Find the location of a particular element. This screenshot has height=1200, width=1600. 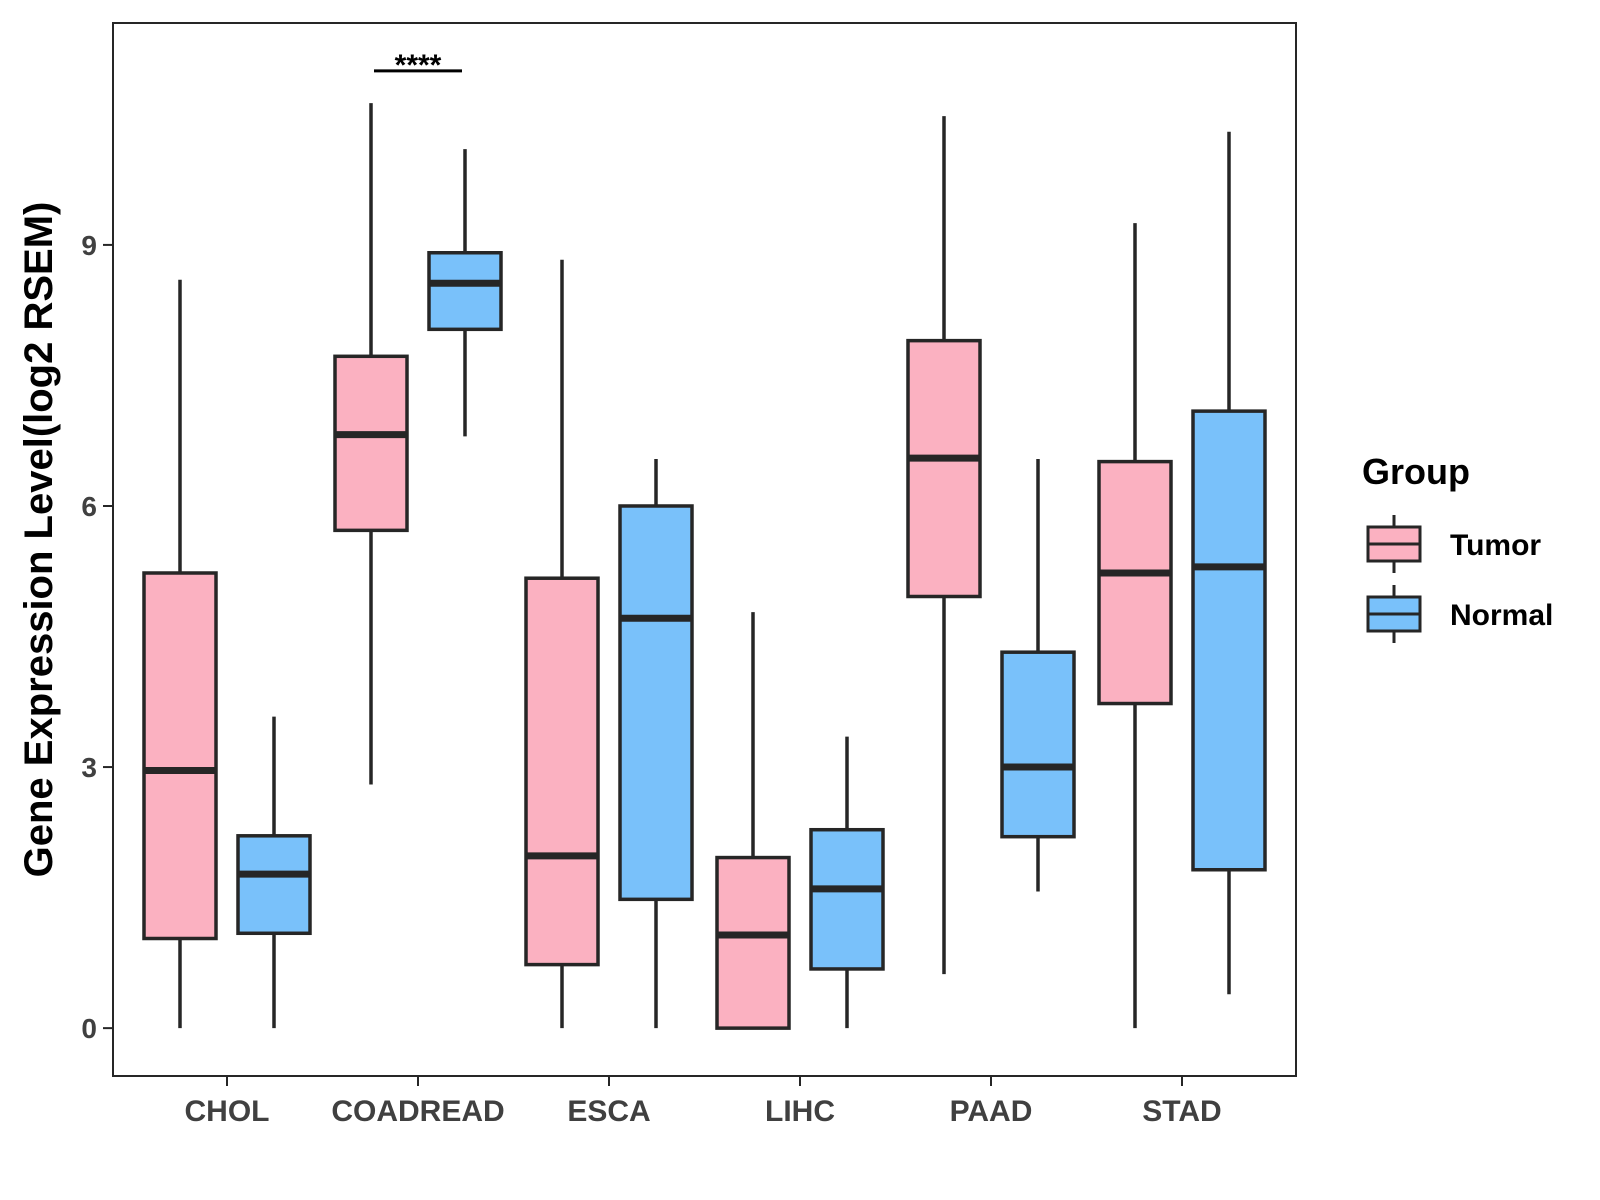

iqr-box-chol-tumor is located at coordinates (180, 756).